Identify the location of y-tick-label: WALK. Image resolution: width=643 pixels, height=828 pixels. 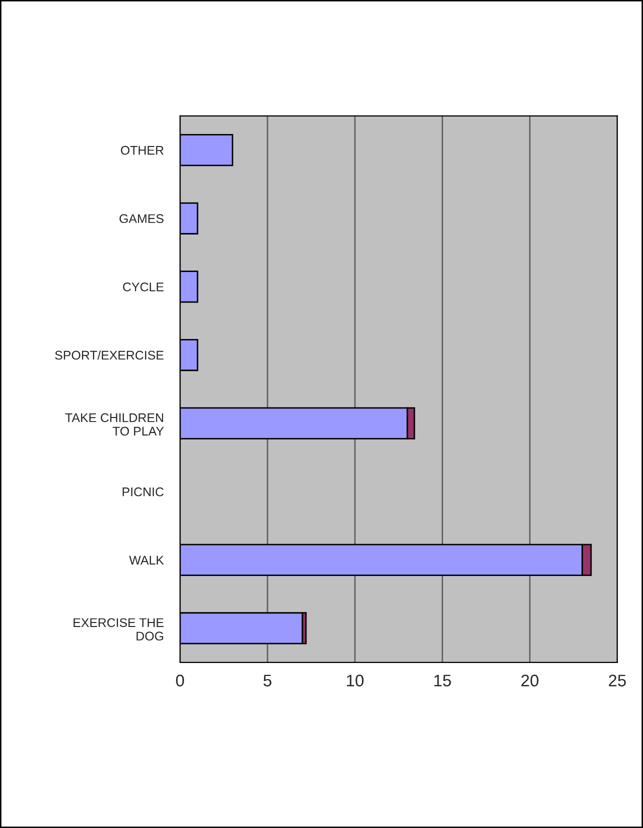
(146, 560).